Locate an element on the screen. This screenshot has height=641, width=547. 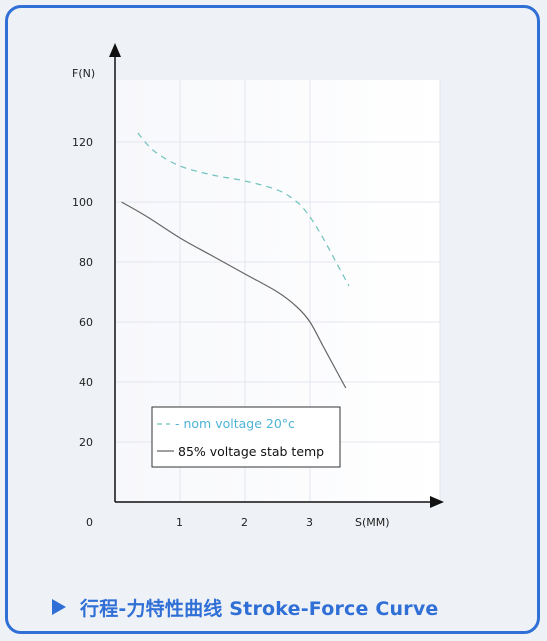
legend: - nom voltage 20°c 85% voltage stab temp is located at coordinates (246, 437).